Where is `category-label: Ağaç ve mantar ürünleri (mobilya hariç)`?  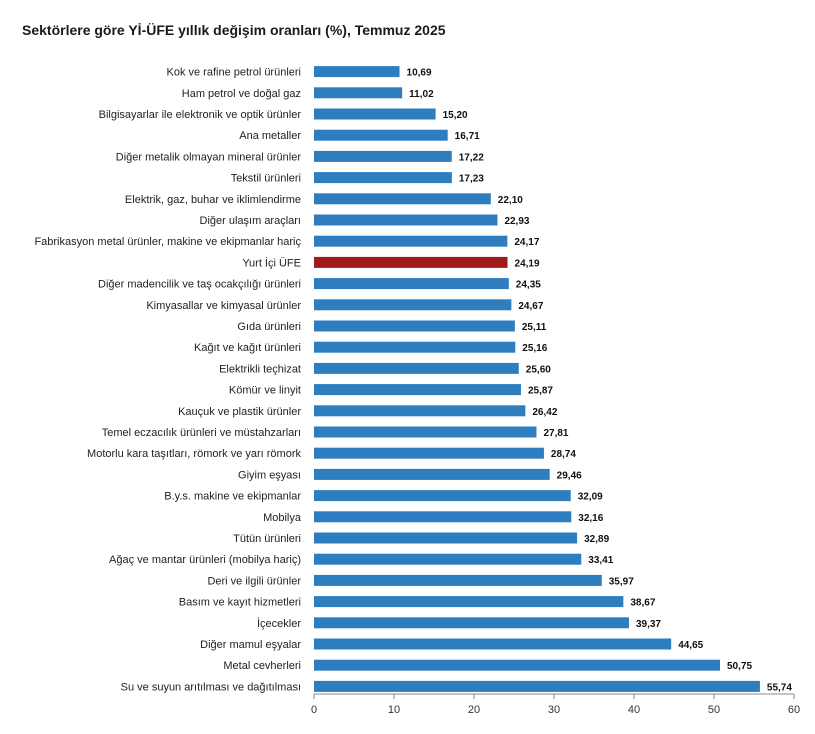 category-label: Ağaç ve mantar ürünleri (mobilya hariç) is located at coordinates (205, 560).